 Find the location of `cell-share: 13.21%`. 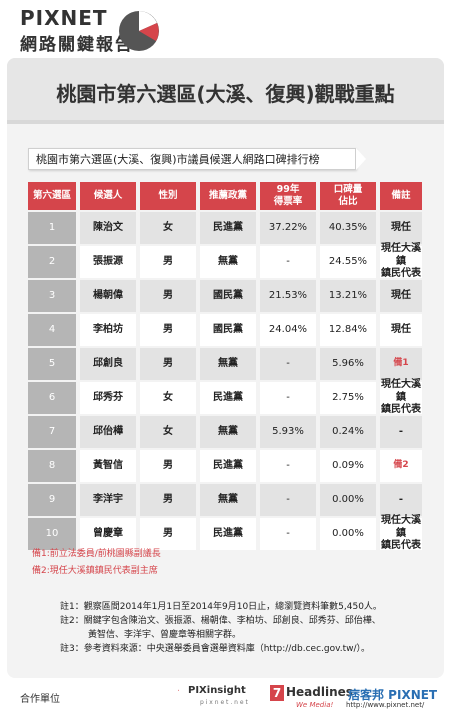

cell-share: 13.21% is located at coordinates (348, 296).